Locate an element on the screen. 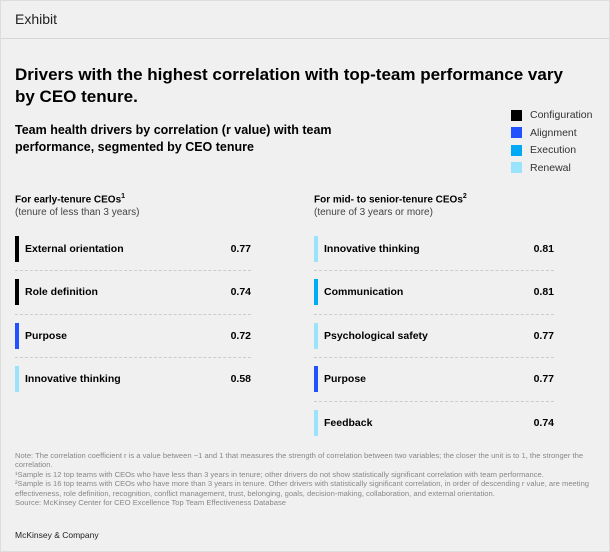 This screenshot has width=610, height=552. driver-label: Psychological safety is located at coordinates (376, 335).